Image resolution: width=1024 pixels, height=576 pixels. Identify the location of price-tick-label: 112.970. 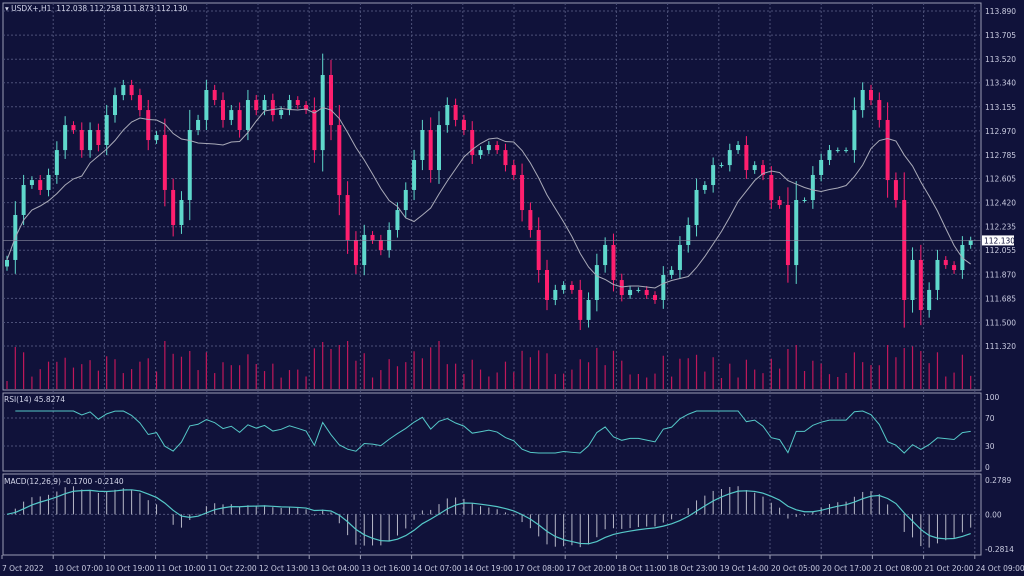
(1000, 131).